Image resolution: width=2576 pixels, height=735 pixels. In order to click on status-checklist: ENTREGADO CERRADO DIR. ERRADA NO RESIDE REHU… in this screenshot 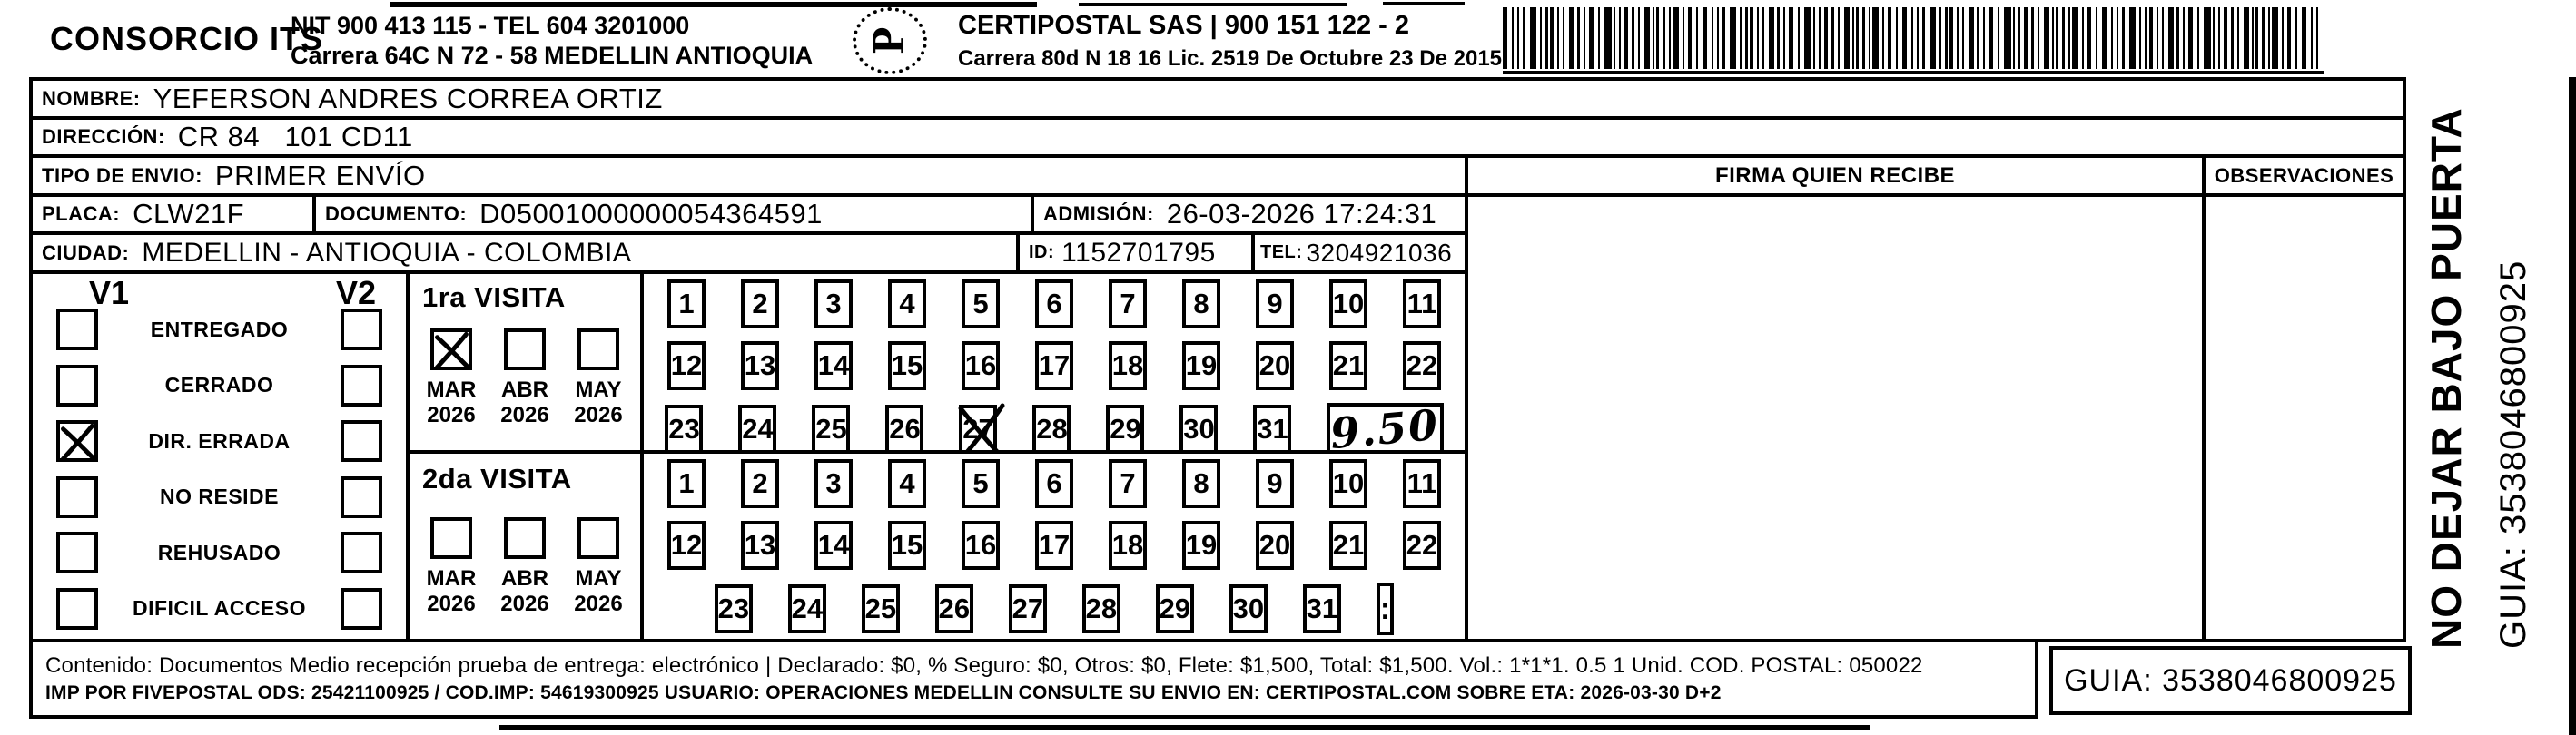, I will do `click(219, 471)`.